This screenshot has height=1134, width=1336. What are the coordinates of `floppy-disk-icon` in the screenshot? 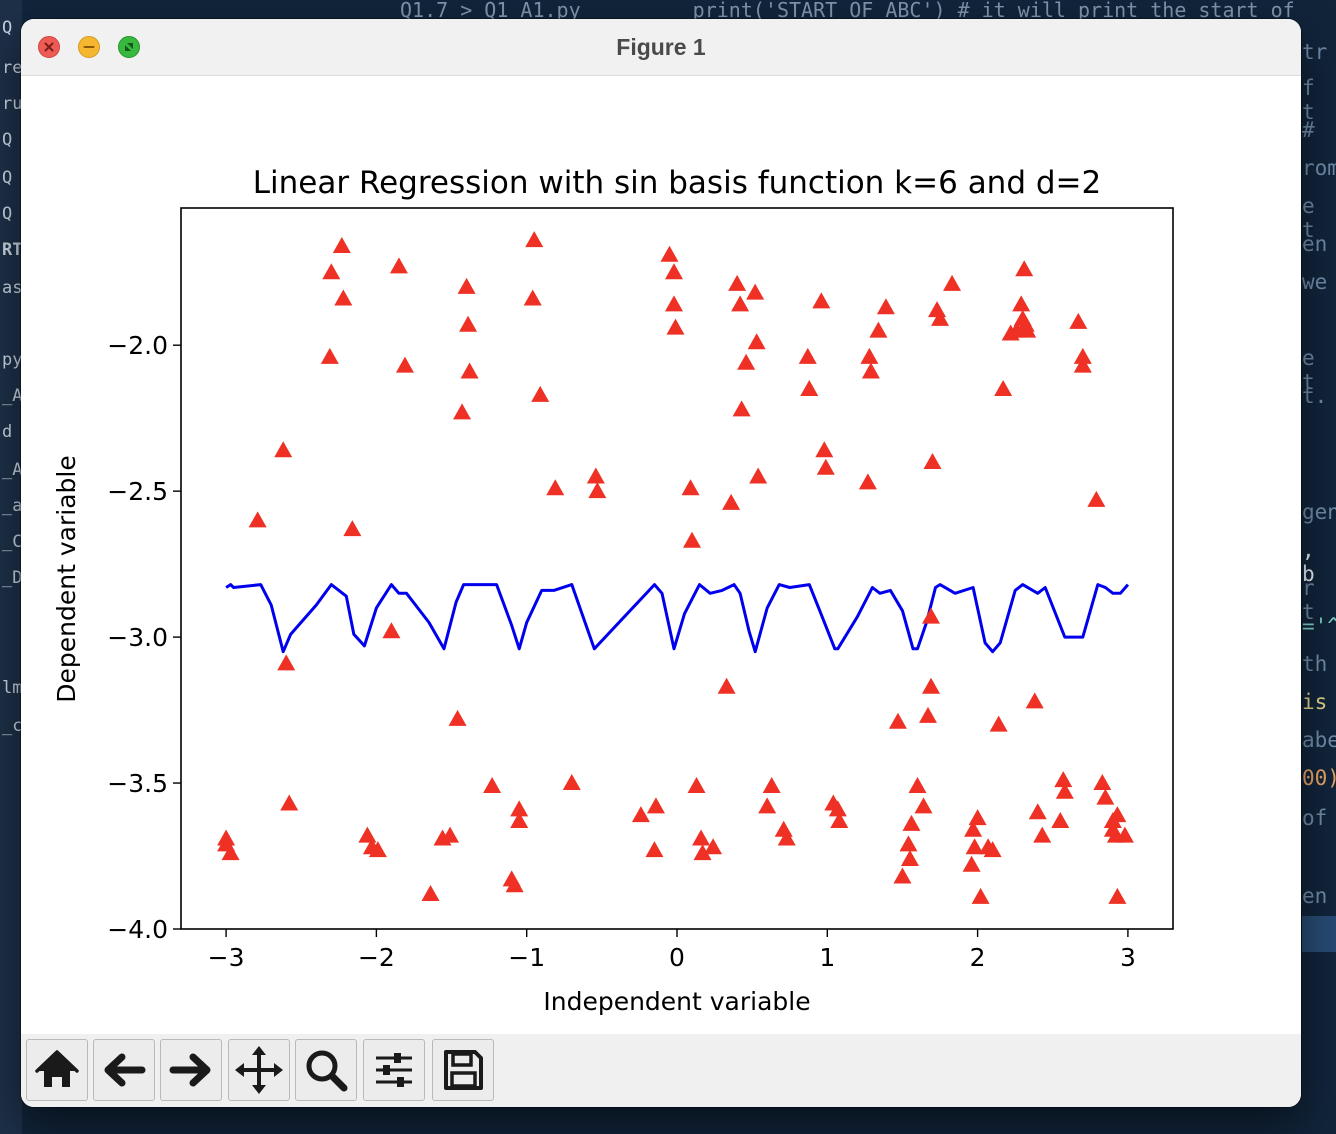 It's located at (463, 1070).